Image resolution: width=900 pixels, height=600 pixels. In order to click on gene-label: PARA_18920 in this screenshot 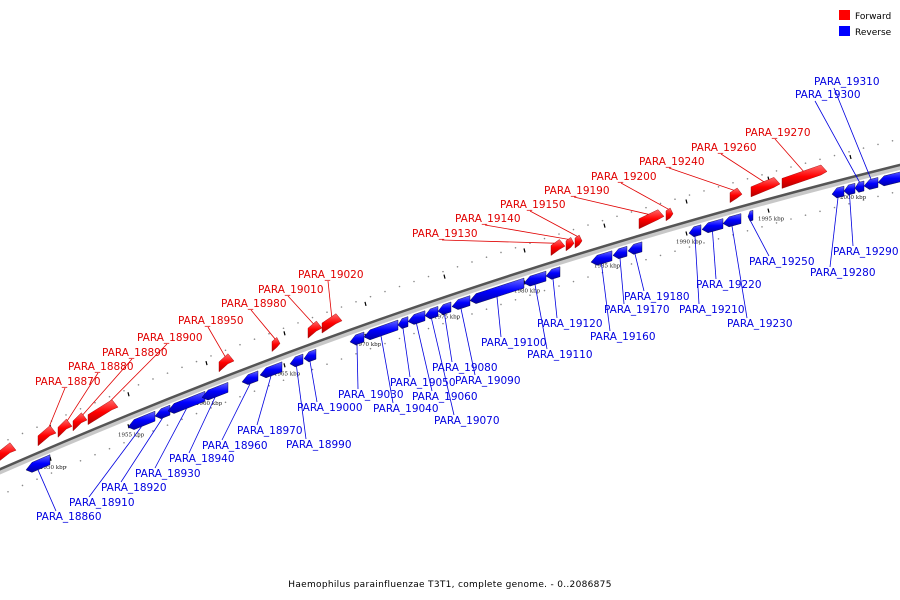, I will do `click(134, 488)`.